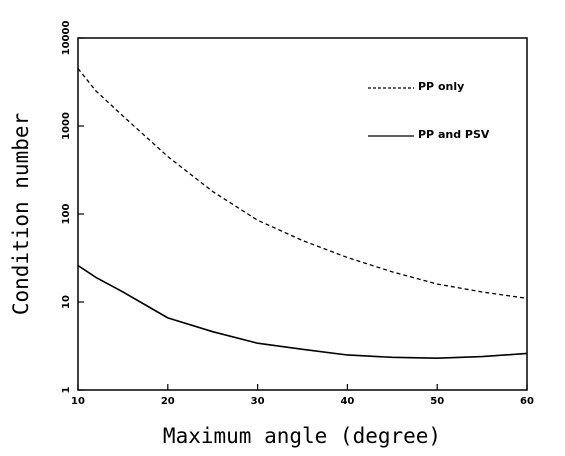 The image size is (565, 456). I want to click on x-tick-label: 50, so click(437, 401).